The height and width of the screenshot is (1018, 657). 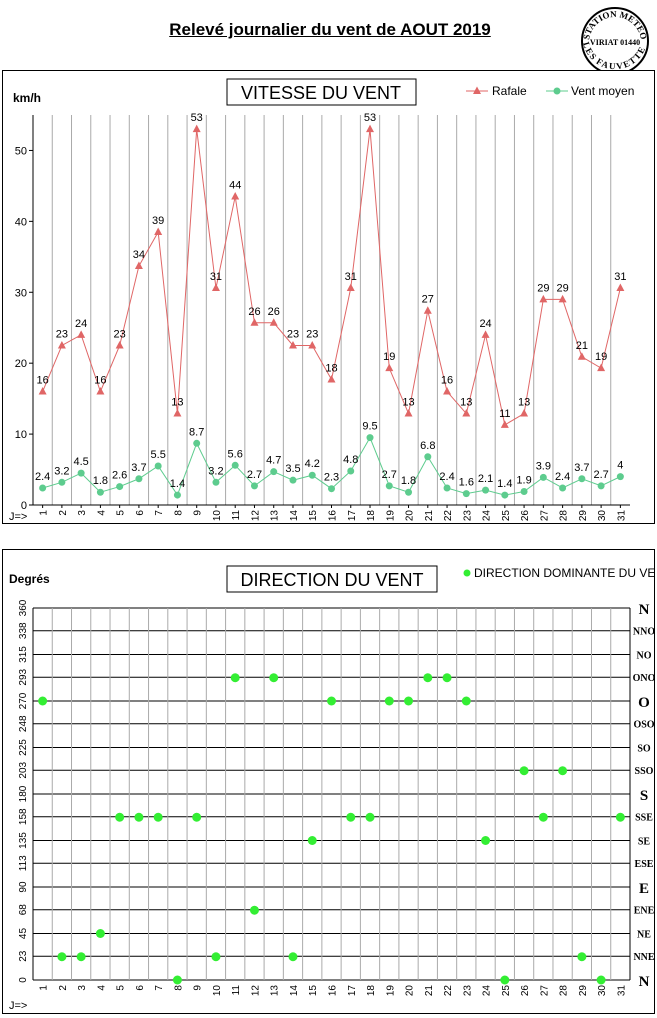 I want to click on direction-label: ONO, so click(x=643, y=678).